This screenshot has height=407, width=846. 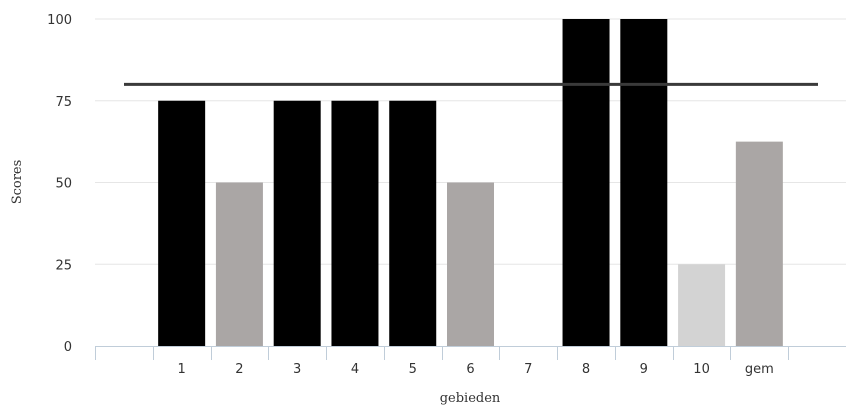 What do you see at coordinates (759, 243) in the screenshot?
I see `bar-gem` at bounding box center [759, 243].